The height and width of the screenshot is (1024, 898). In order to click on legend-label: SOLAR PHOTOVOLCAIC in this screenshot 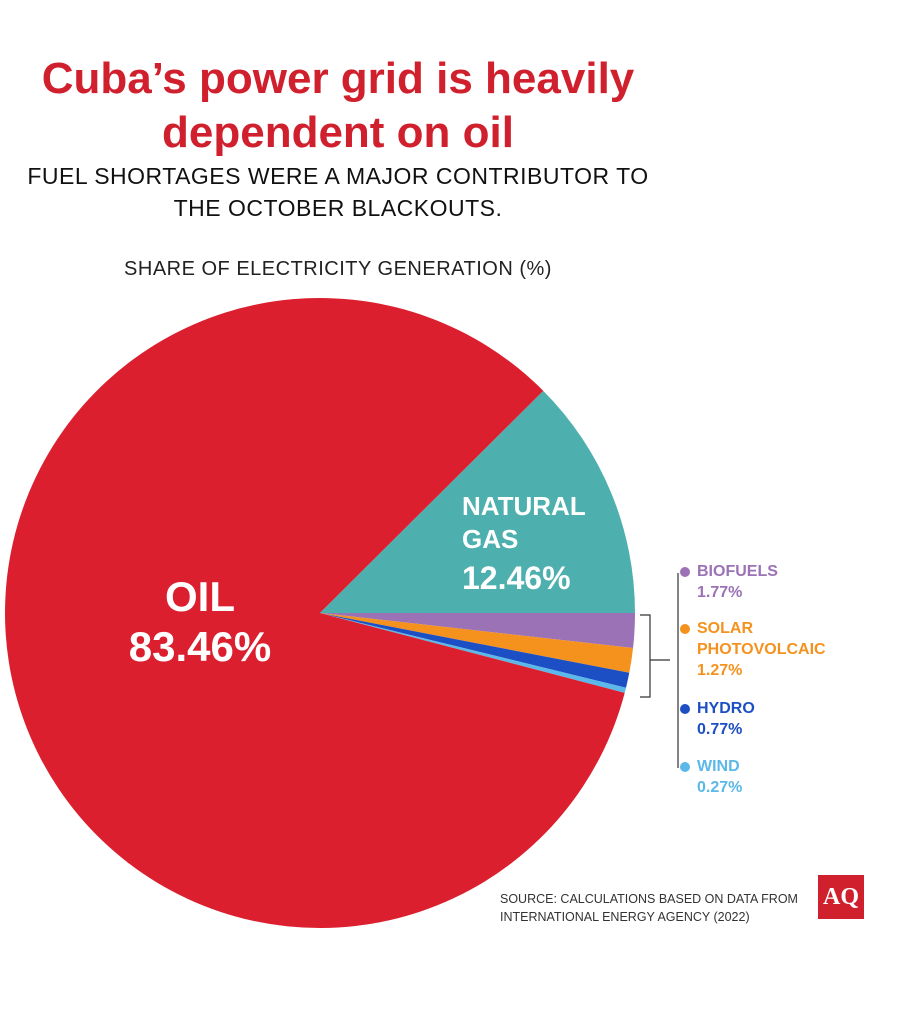, I will do `click(761, 639)`.